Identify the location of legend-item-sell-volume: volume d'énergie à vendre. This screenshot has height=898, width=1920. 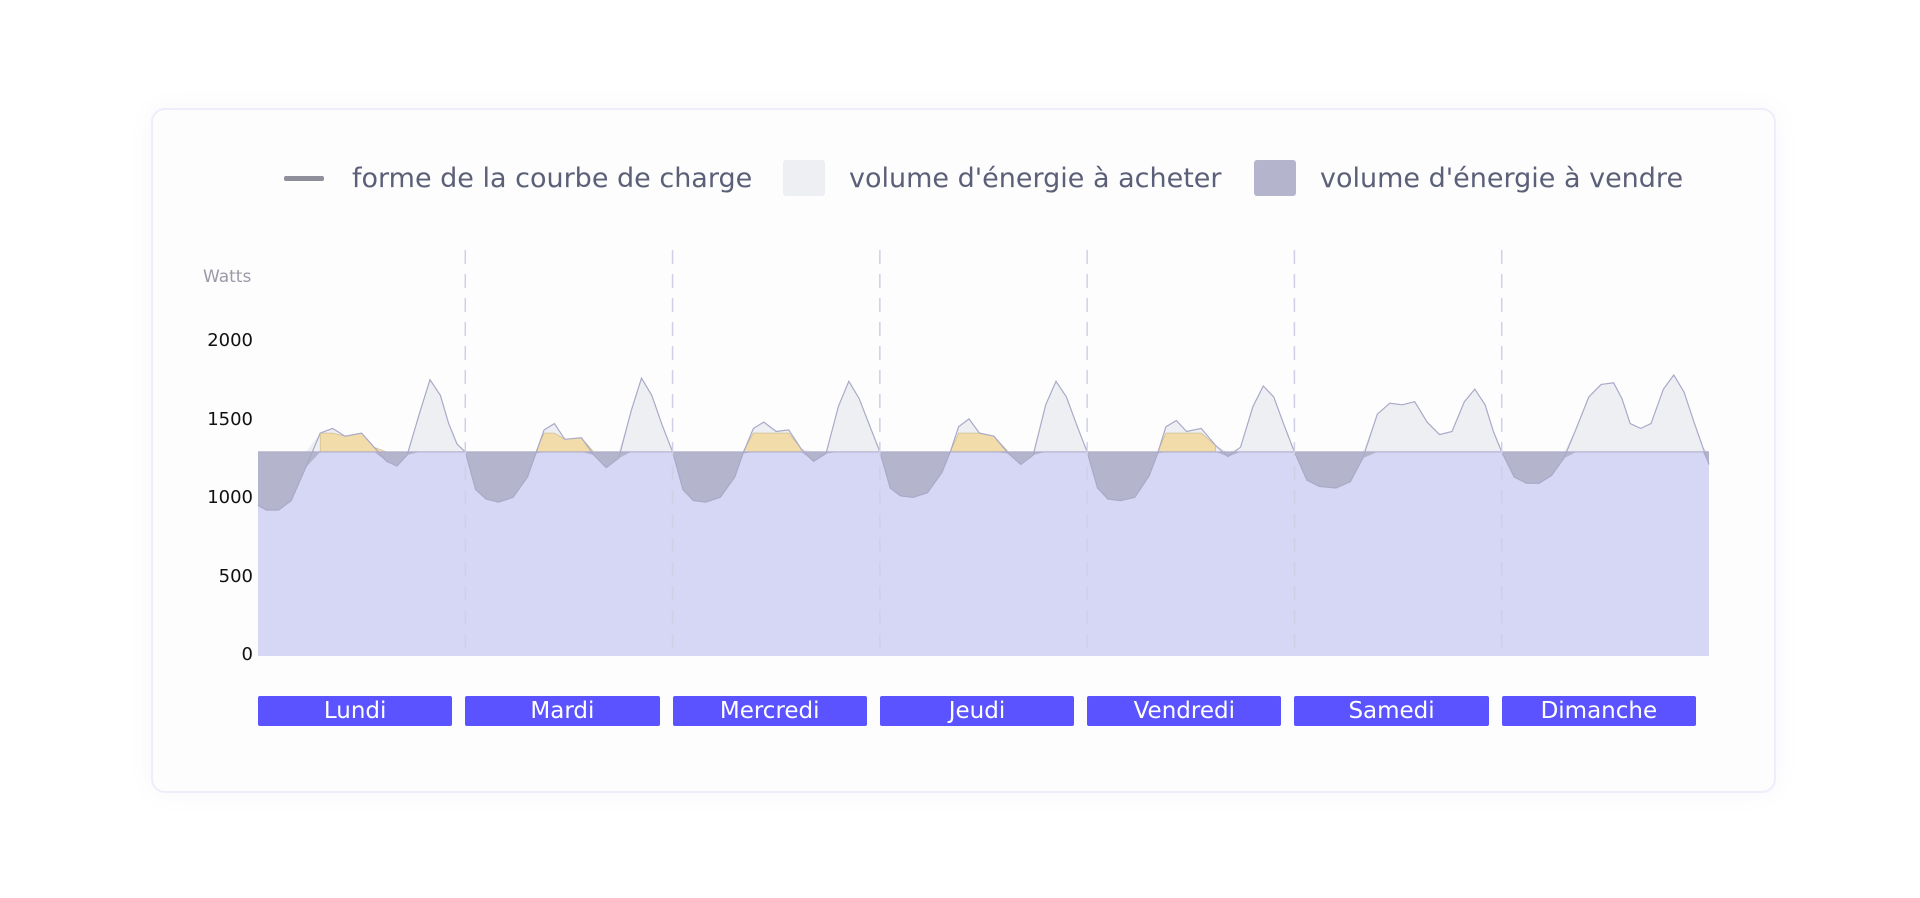
(1468, 178).